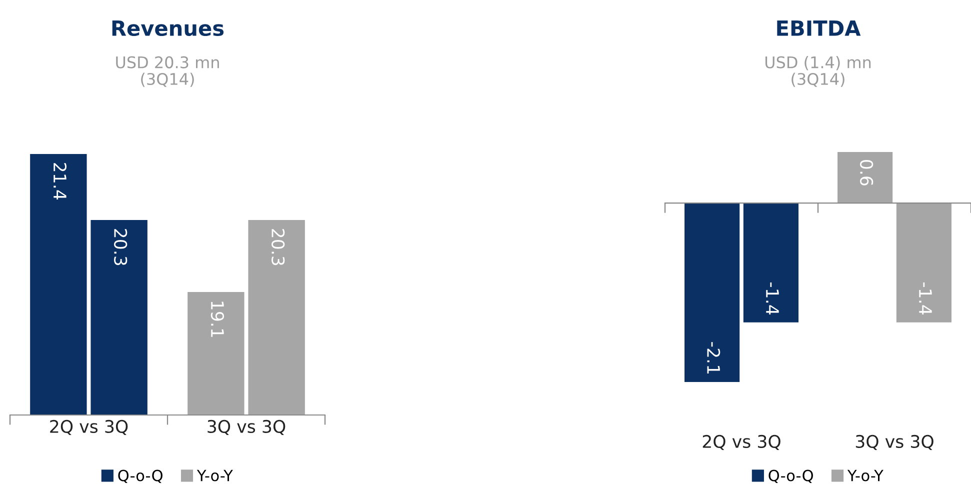  What do you see at coordinates (867, 173) in the screenshot?
I see `data-label: 0.6` at bounding box center [867, 173].